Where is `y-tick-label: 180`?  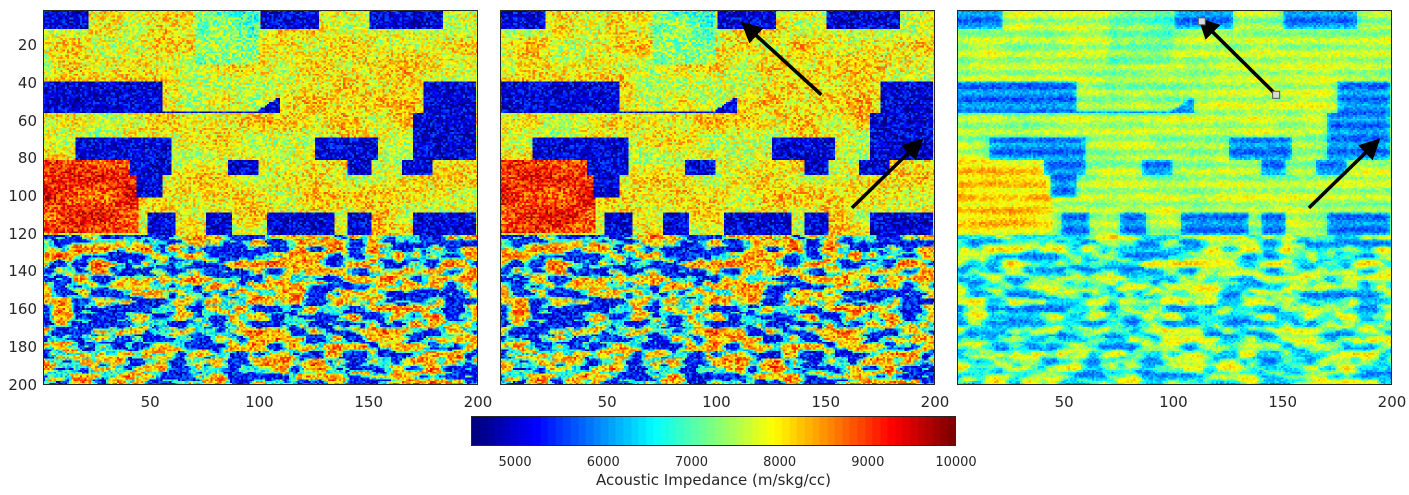
y-tick-label: 180 is located at coordinates (22, 346).